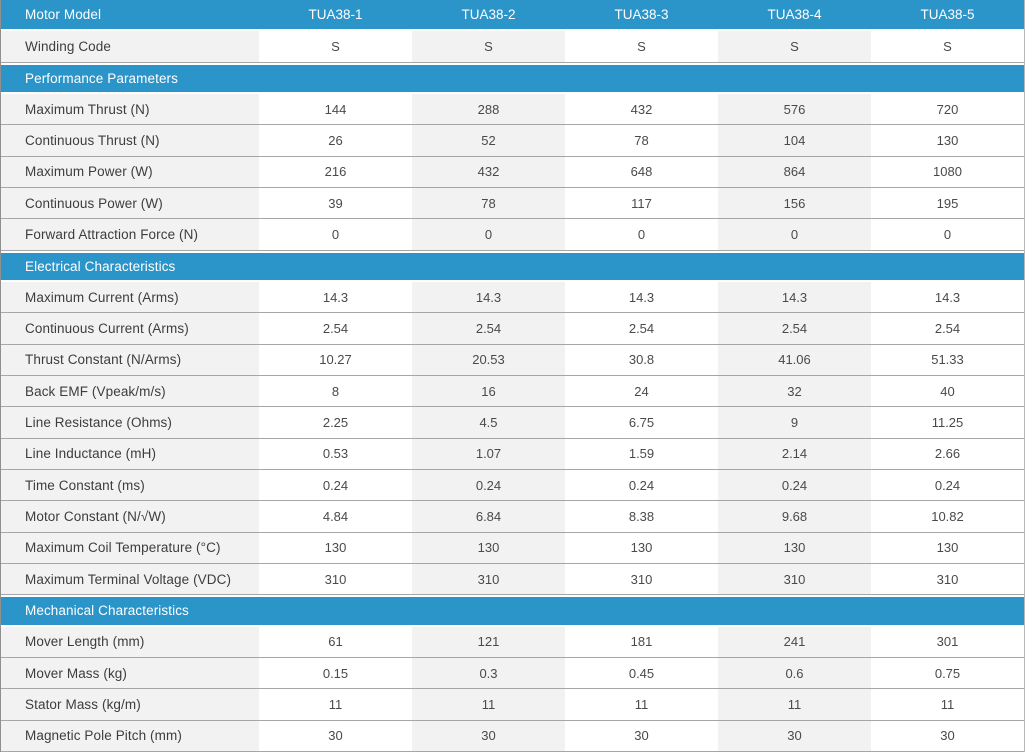 The image size is (1025, 752). I want to click on value-cell: 2.66, so click(947, 453).